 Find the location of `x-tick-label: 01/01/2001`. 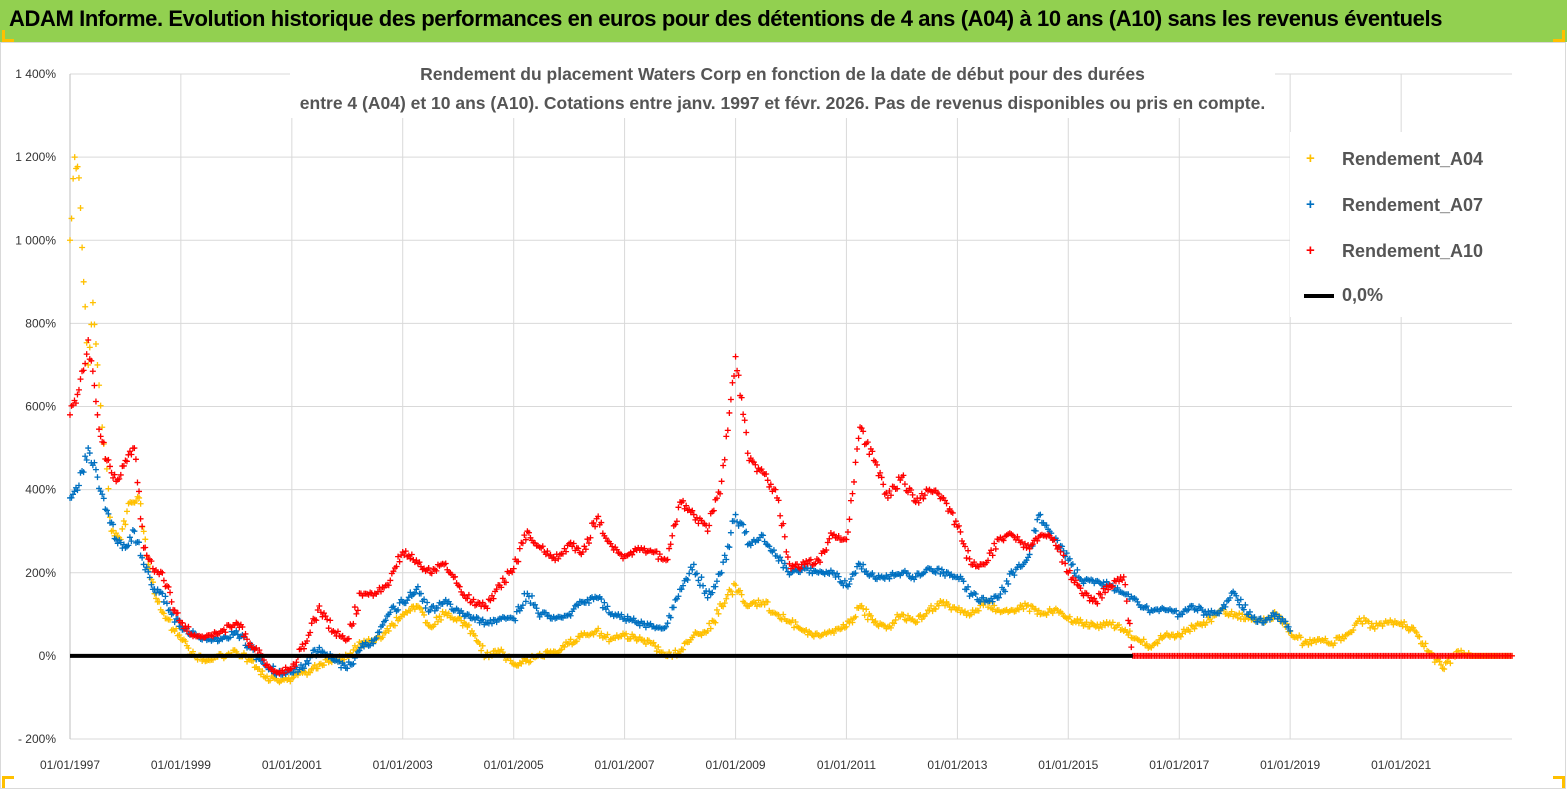

x-tick-label: 01/01/2001 is located at coordinates (292, 765).